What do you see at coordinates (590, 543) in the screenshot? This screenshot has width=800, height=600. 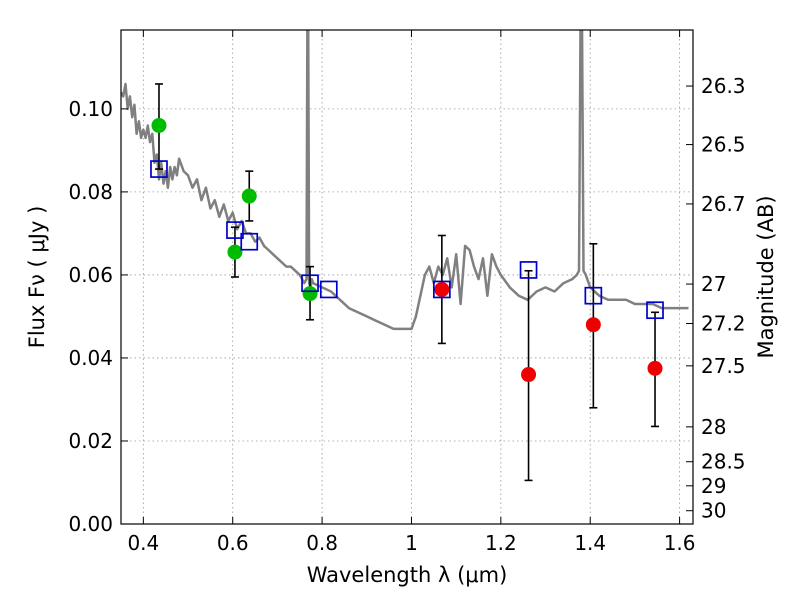 I see `x-tick-label: 1.4` at bounding box center [590, 543].